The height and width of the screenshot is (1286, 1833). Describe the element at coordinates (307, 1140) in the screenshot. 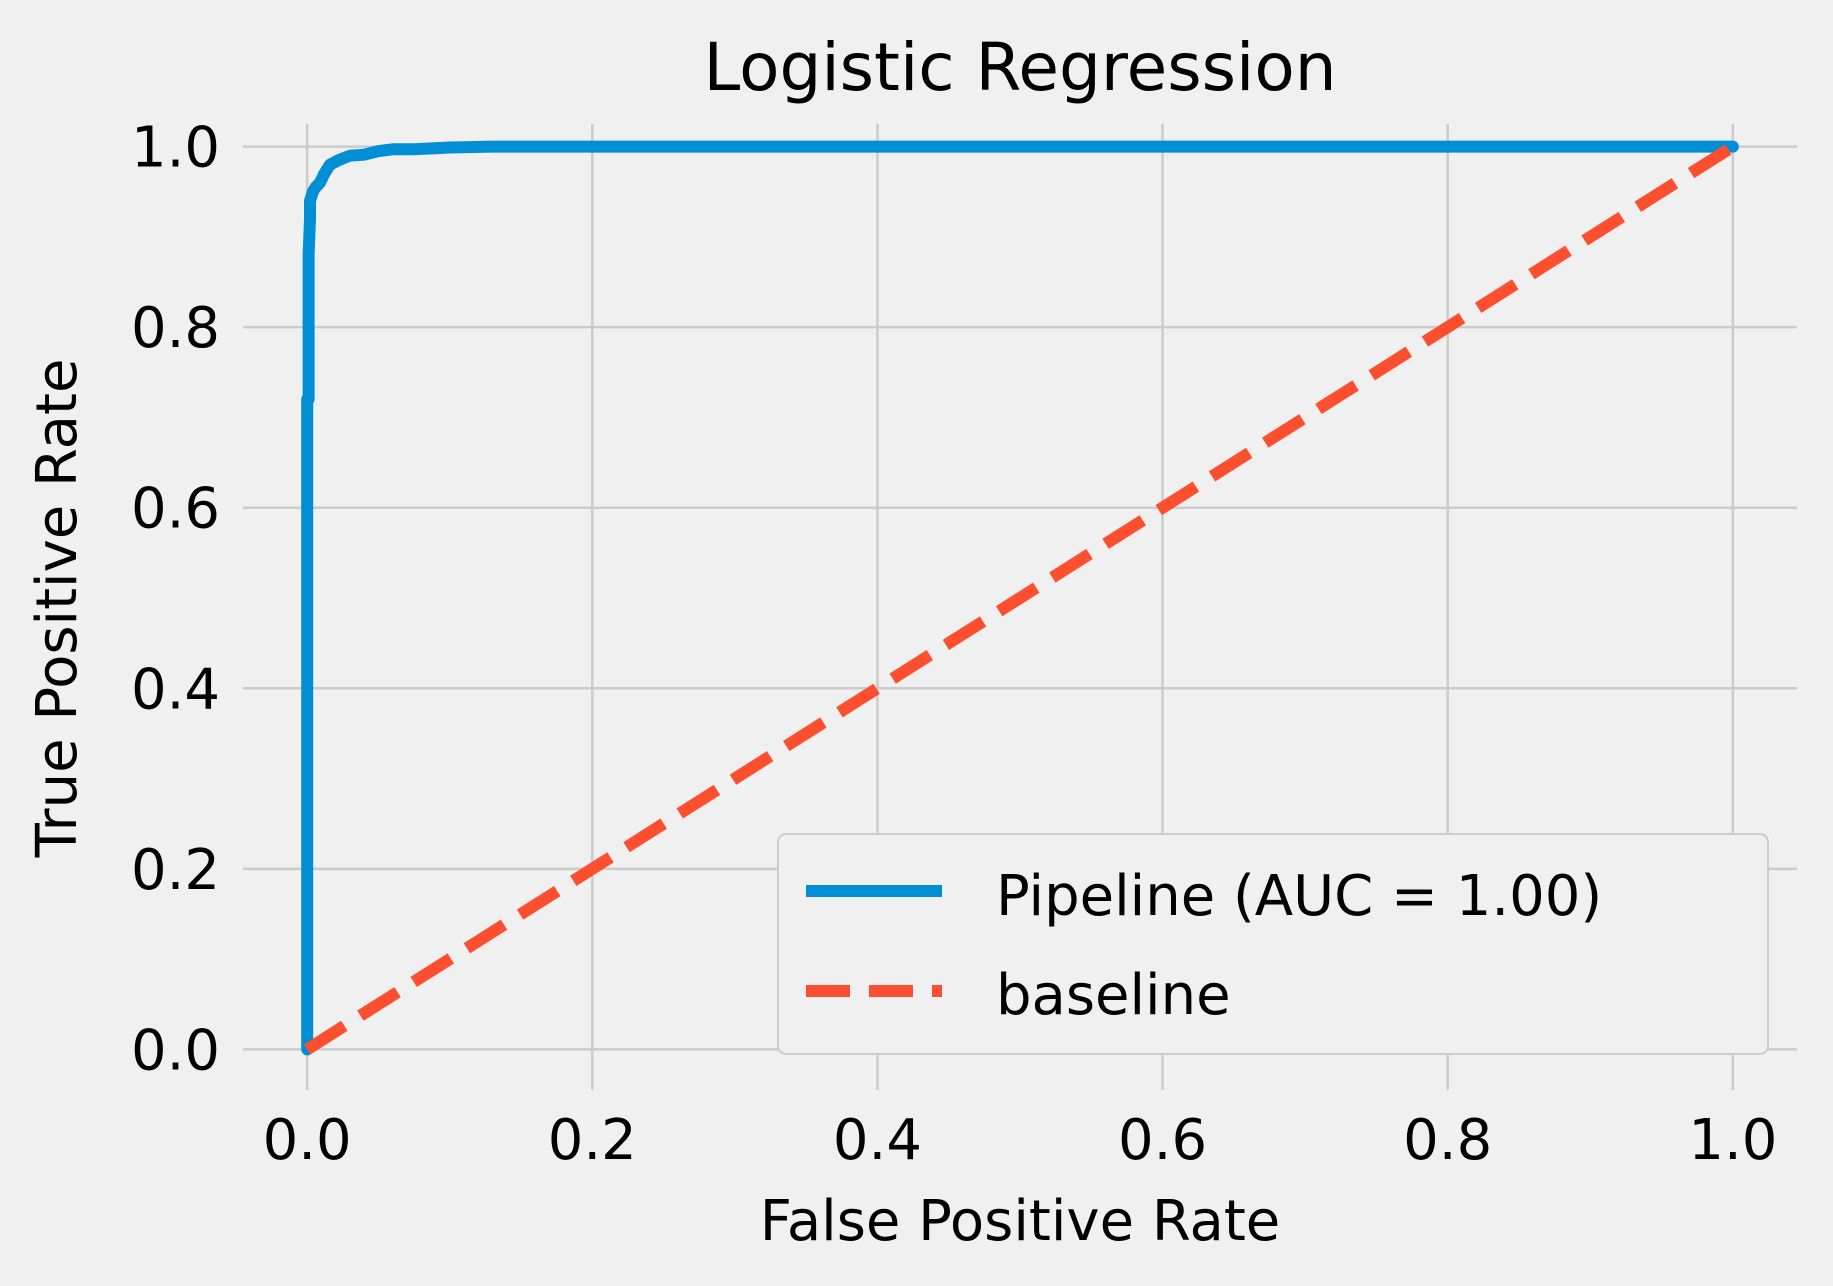

I see `x-tick-label: 0.0` at that location.